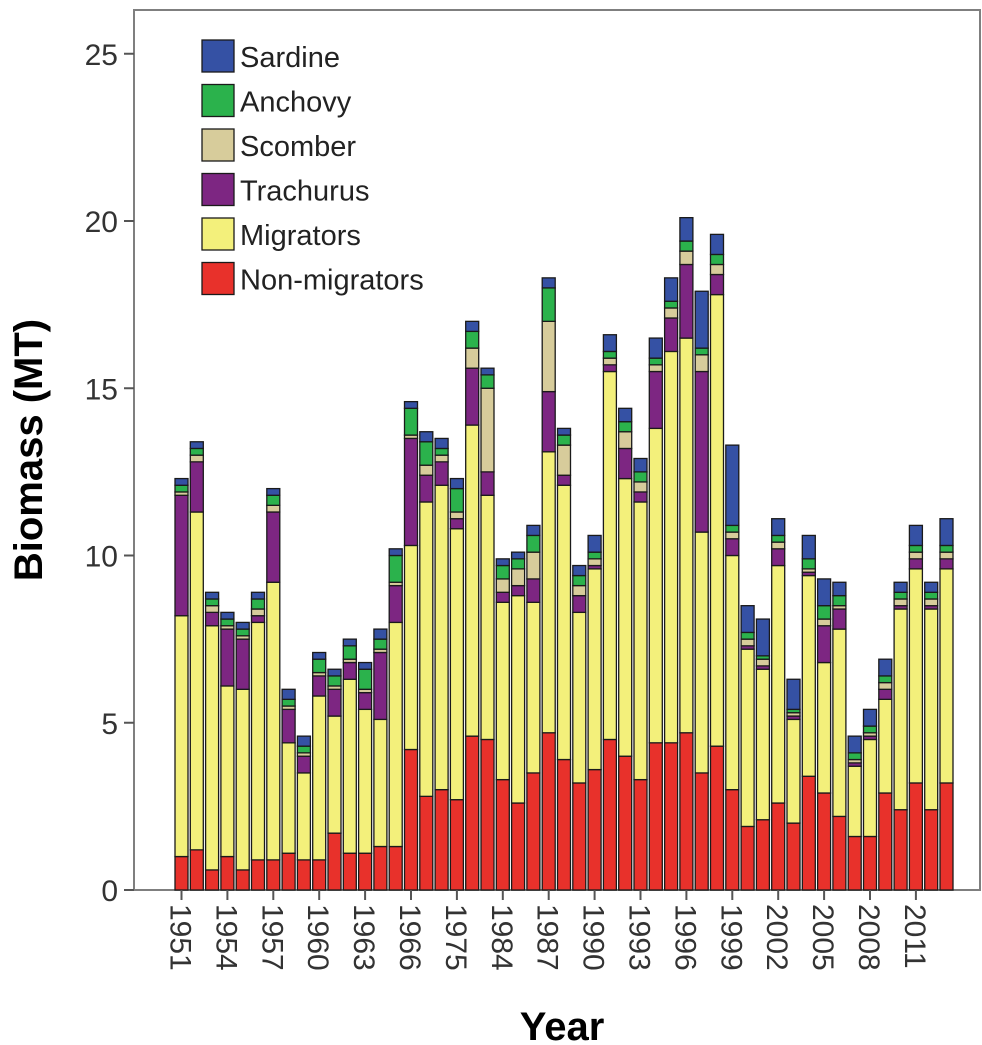 The height and width of the screenshot is (1045, 982). I want to click on bar-segment-trachurus-1962, so click(349, 670).